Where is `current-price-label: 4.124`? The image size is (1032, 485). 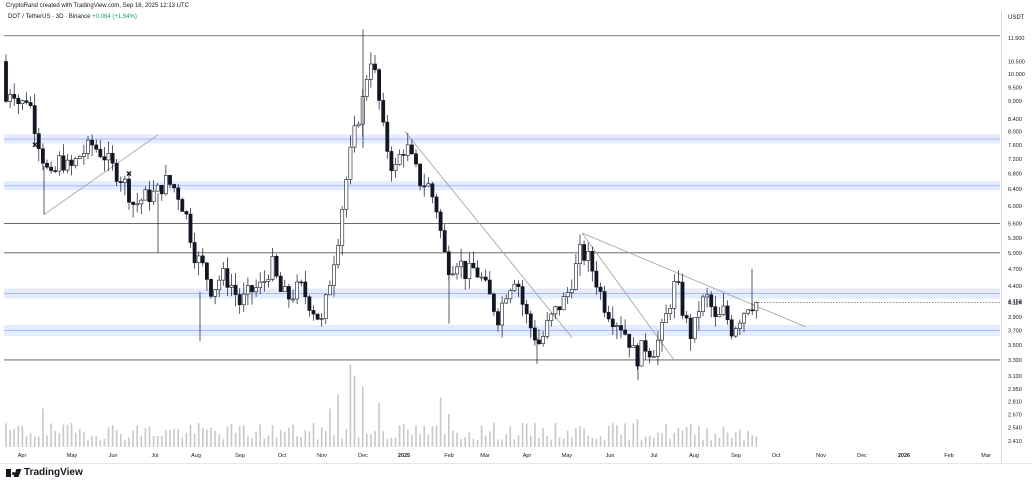 current-price-label: 4.124 is located at coordinates (1015, 303).